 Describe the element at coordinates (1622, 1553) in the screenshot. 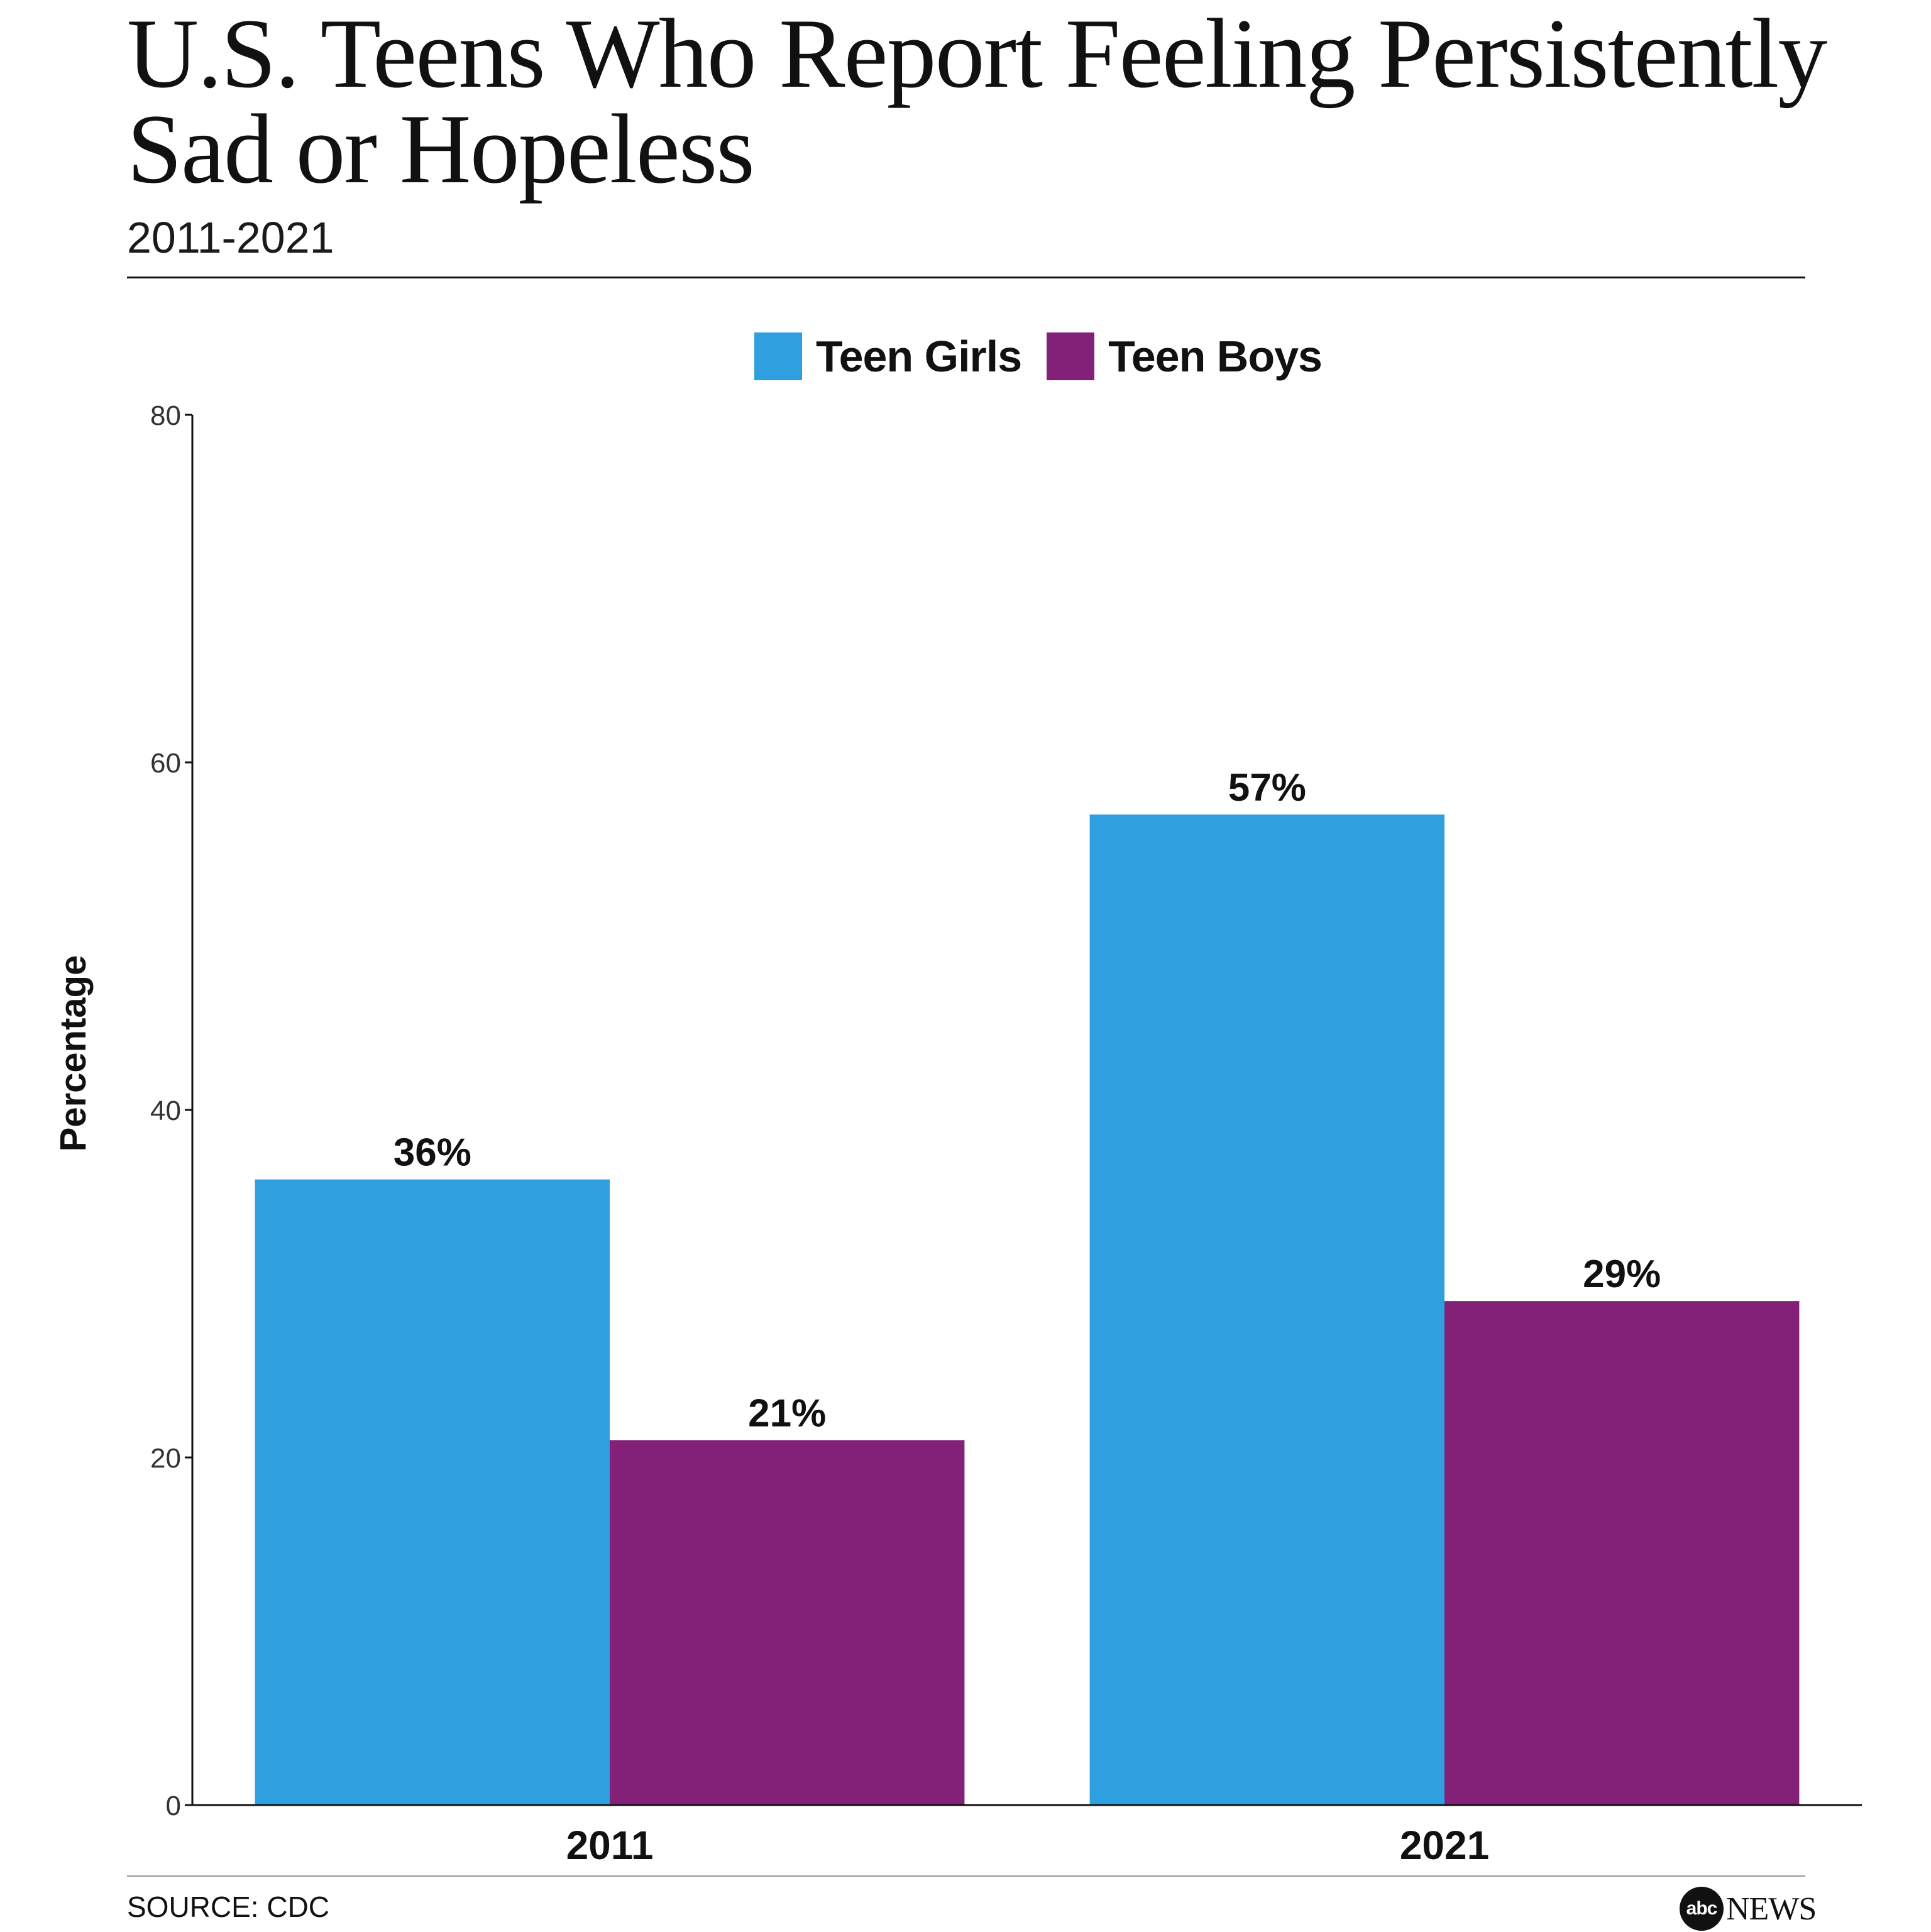

I see `bar-teen-boys-2021` at that location.